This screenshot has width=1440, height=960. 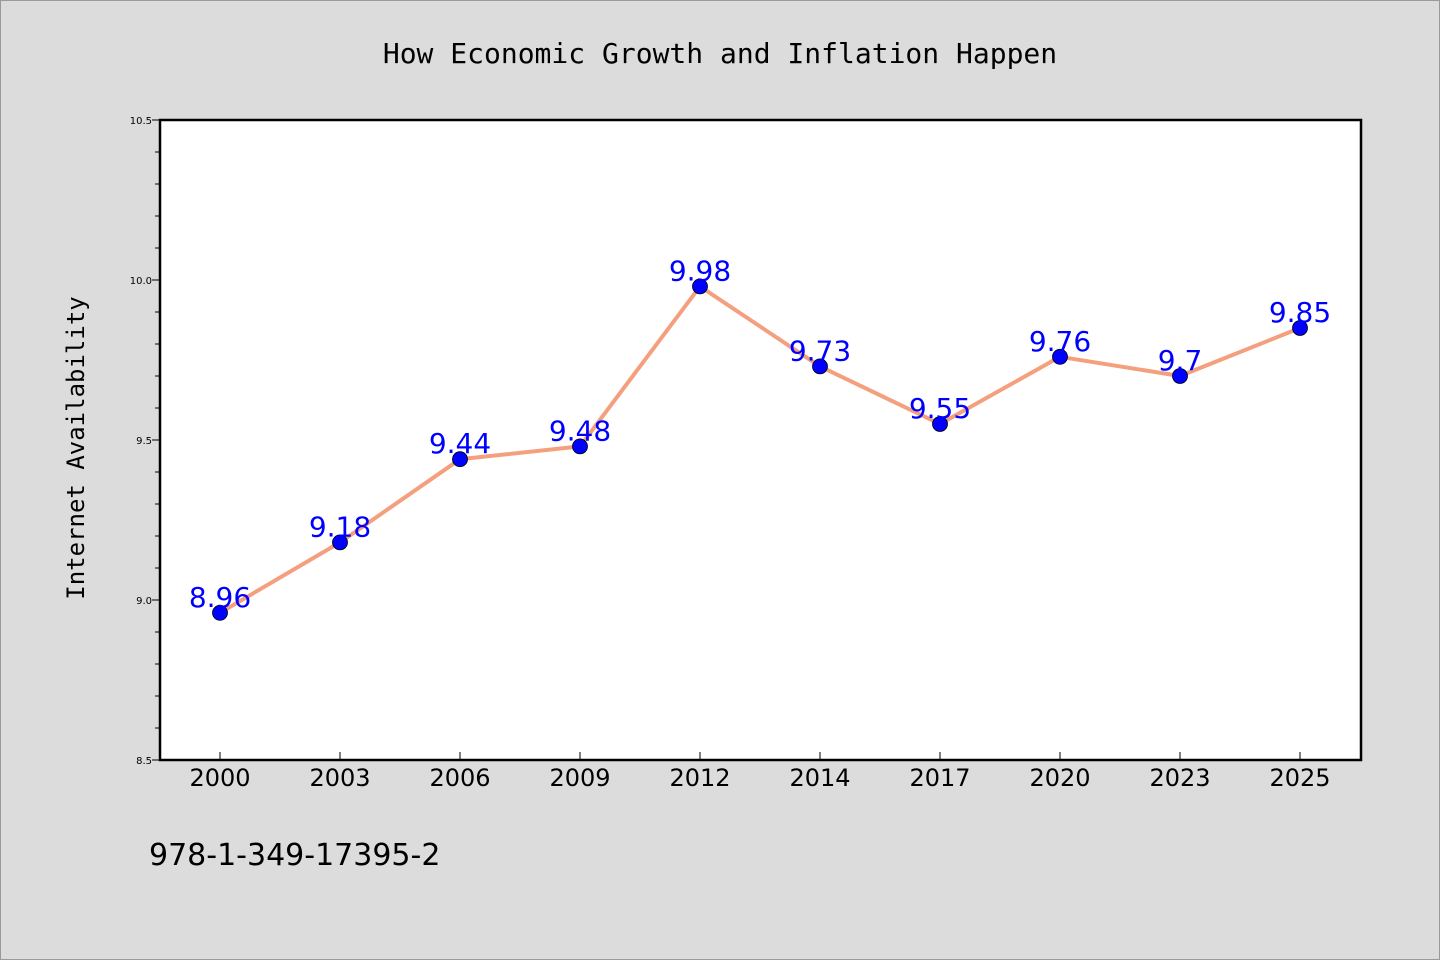 What do you see at coordinates (579, 778) in the screenshot?
I see `x-tick-label: 2009` at bounding box center [579, 778].